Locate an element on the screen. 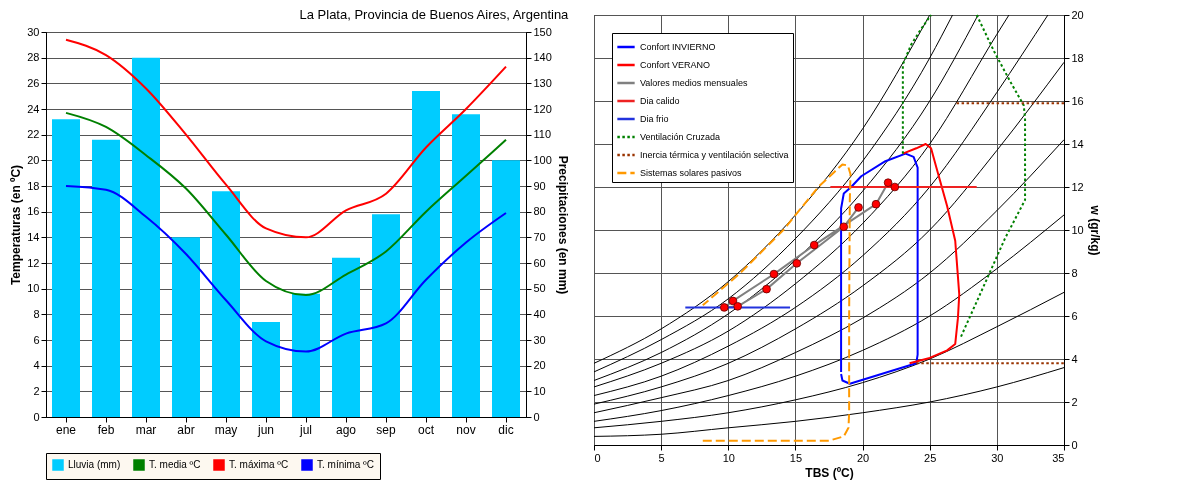  x-tick-label: jul is located at coordinates (305, 429).